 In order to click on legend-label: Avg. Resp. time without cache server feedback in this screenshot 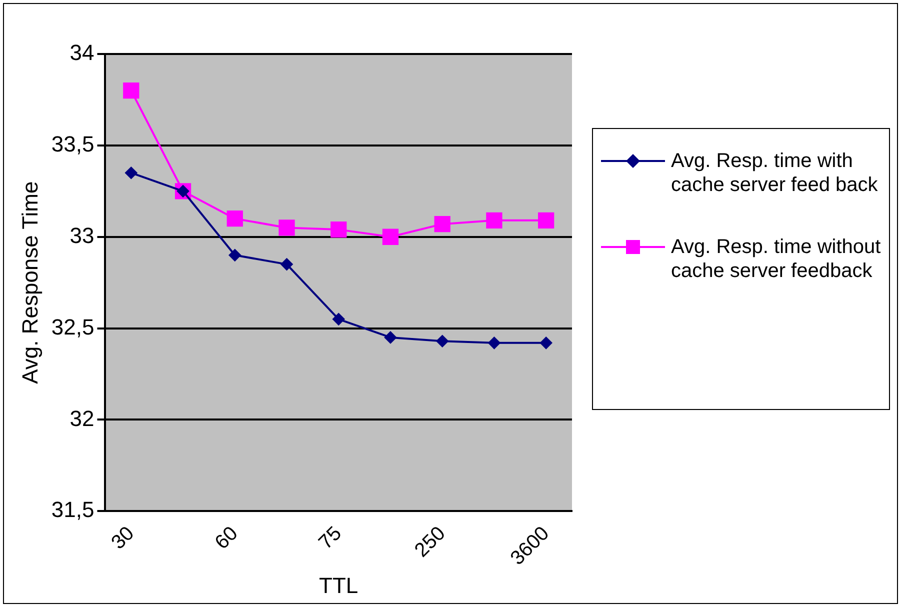, I will do `click(776, 259)`.